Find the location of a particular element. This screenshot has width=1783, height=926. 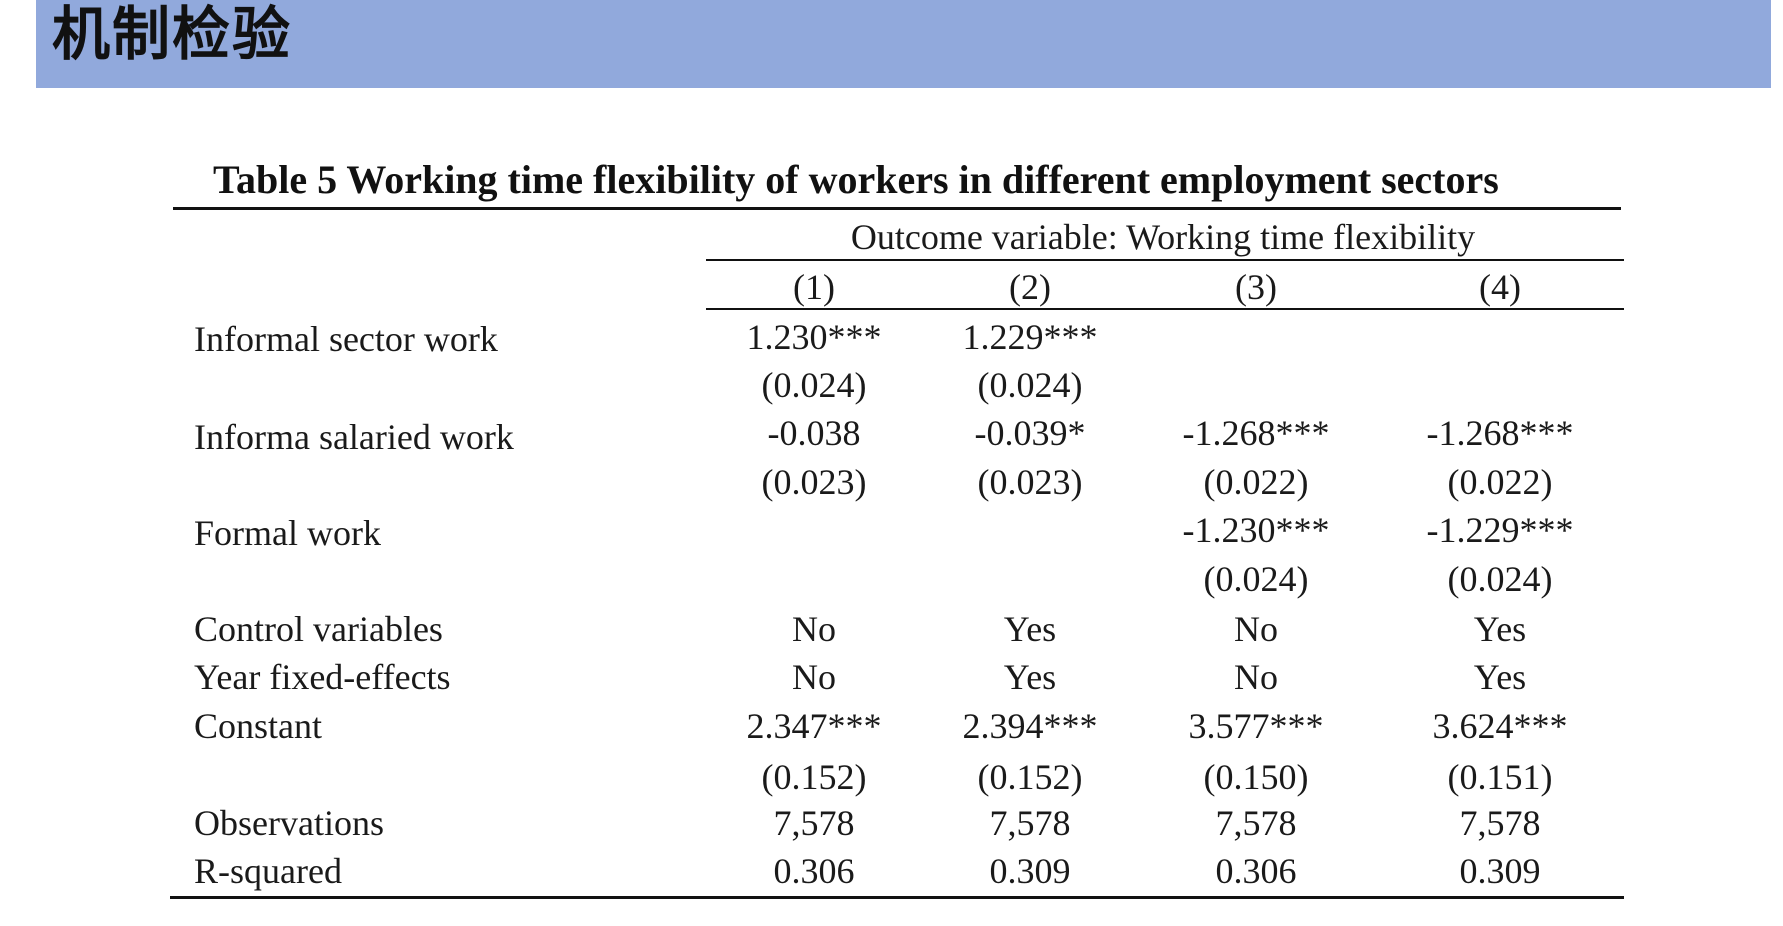

table-cell: 3.624*** is located at coordinates (1500, 726).